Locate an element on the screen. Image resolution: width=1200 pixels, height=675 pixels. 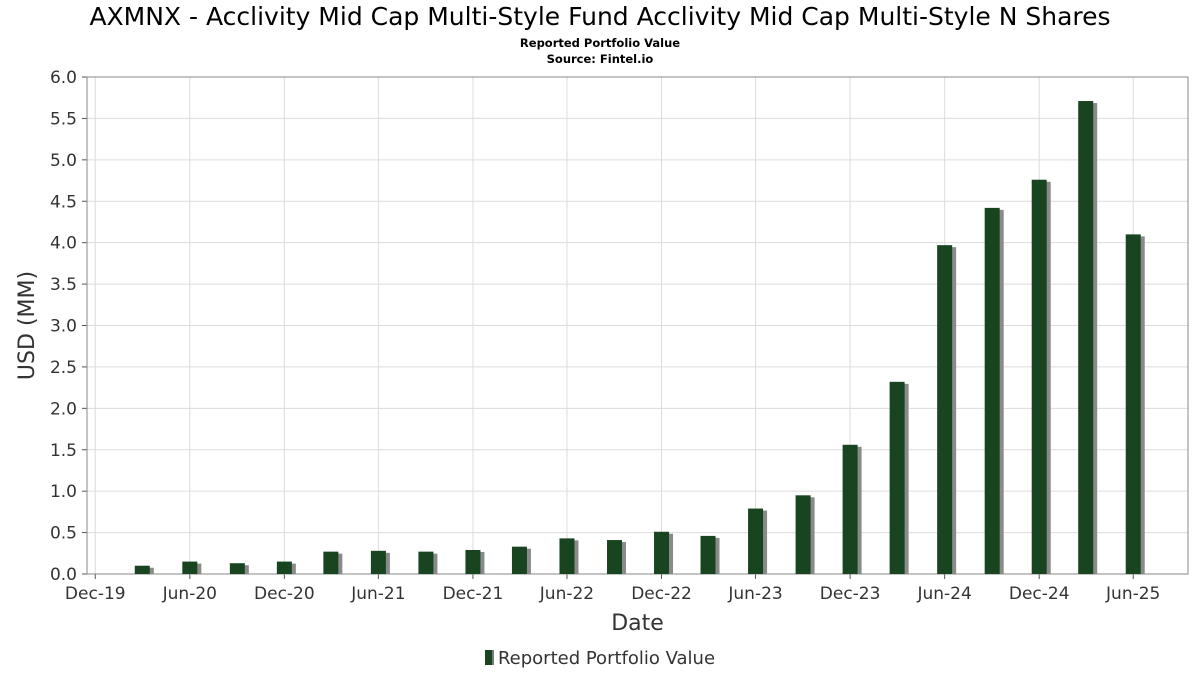
x-tick-label: Jun-25 is located at coordinates (1132, 594).